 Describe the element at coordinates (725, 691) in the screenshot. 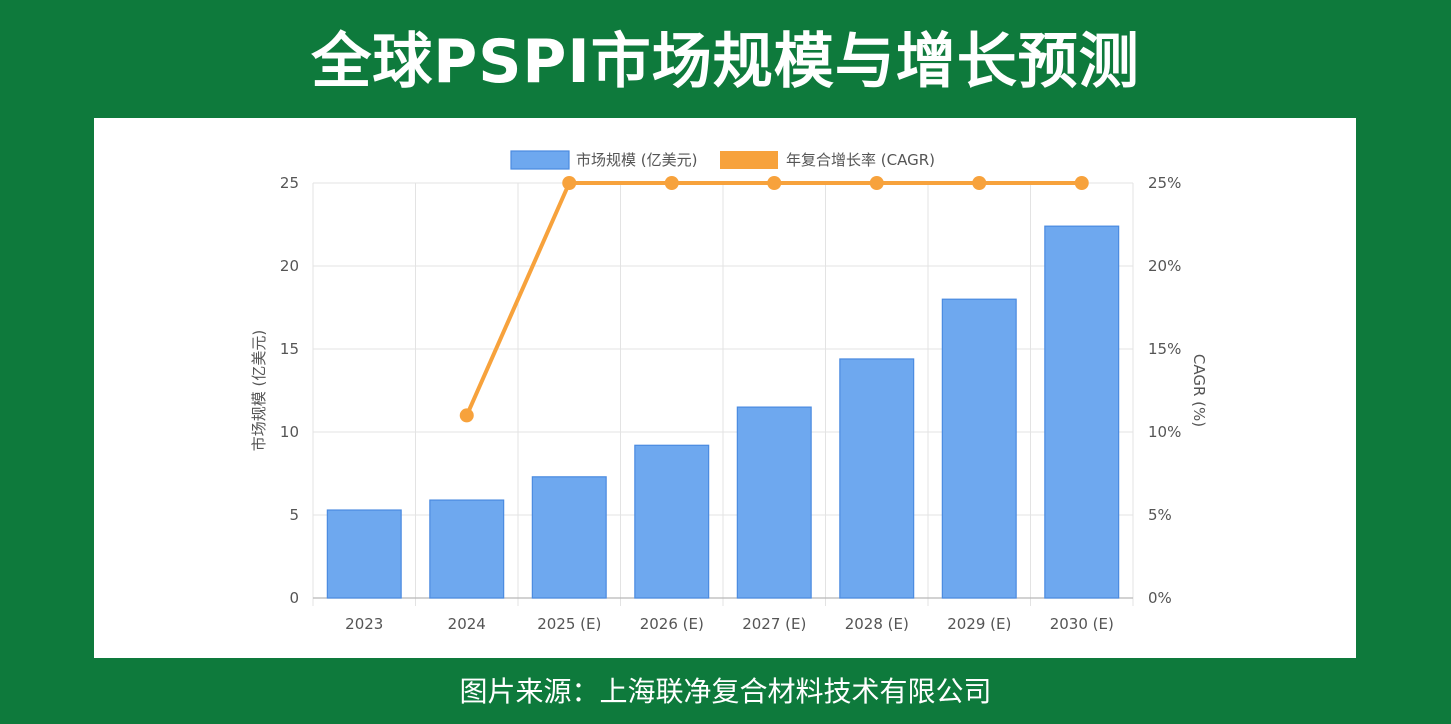

I see `image-source-caption: 图片来源：上海联净复合材料技术有限公司` at that location.